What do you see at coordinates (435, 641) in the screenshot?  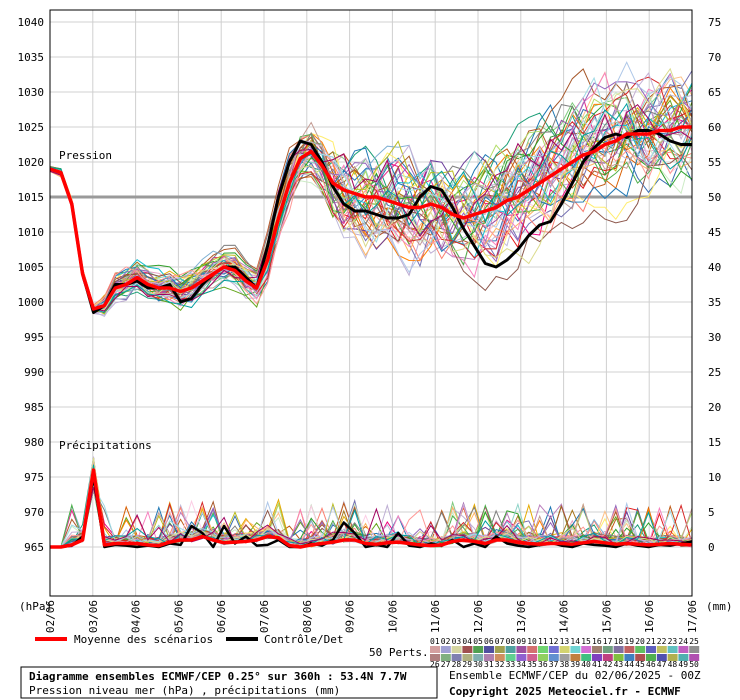 I see `swatch-number: 01` at bounding box center [435, 641].